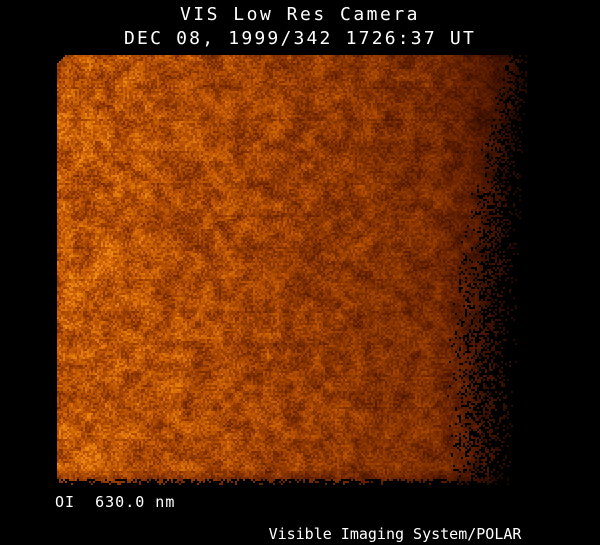 The image size is (600, 545). Describe the element at coordinates (300, 14) in the screenshot. I see `page-title: VIS Low Res Camera` at that location.